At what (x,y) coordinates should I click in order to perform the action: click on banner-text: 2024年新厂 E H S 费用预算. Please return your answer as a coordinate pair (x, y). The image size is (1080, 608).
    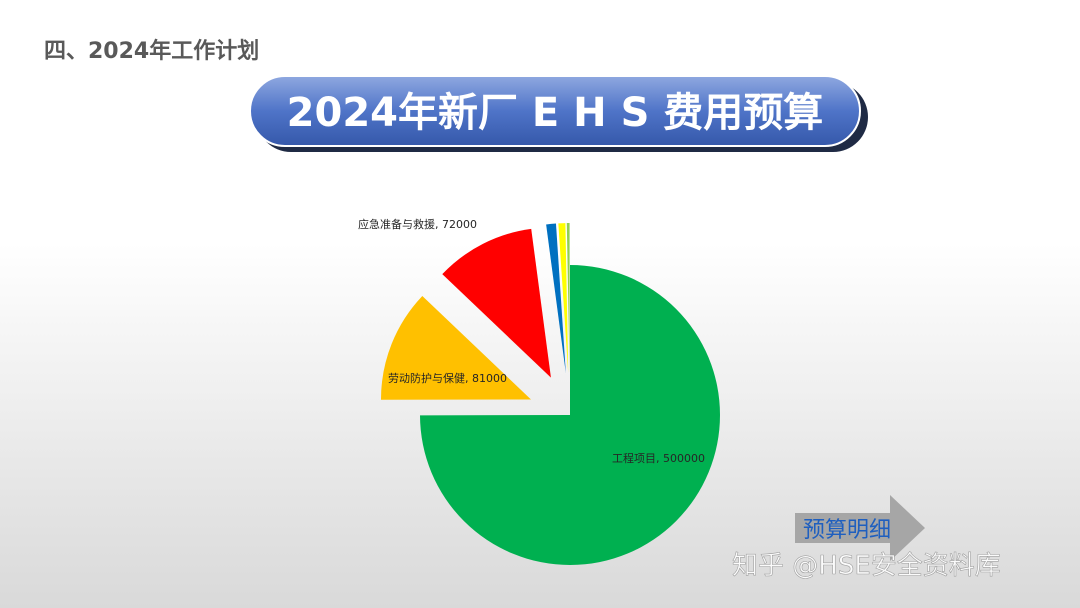
    Looking at the image, I should click on (555, 113).